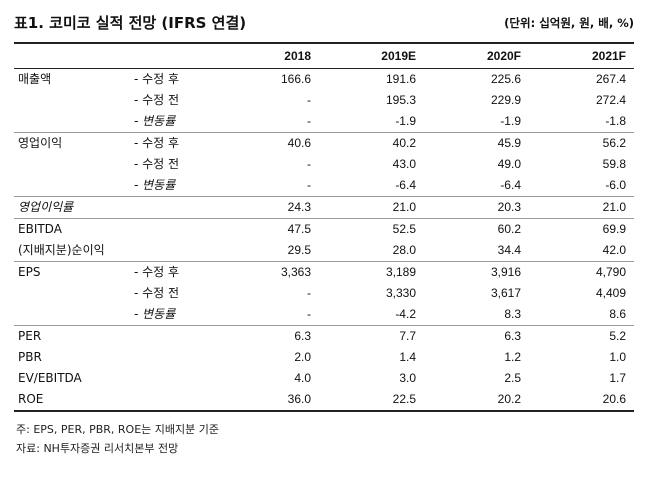 Image resolution: width=654 pixels, height=479 pixels. I want to click on table-cell: 5.2, so click(581, 336).